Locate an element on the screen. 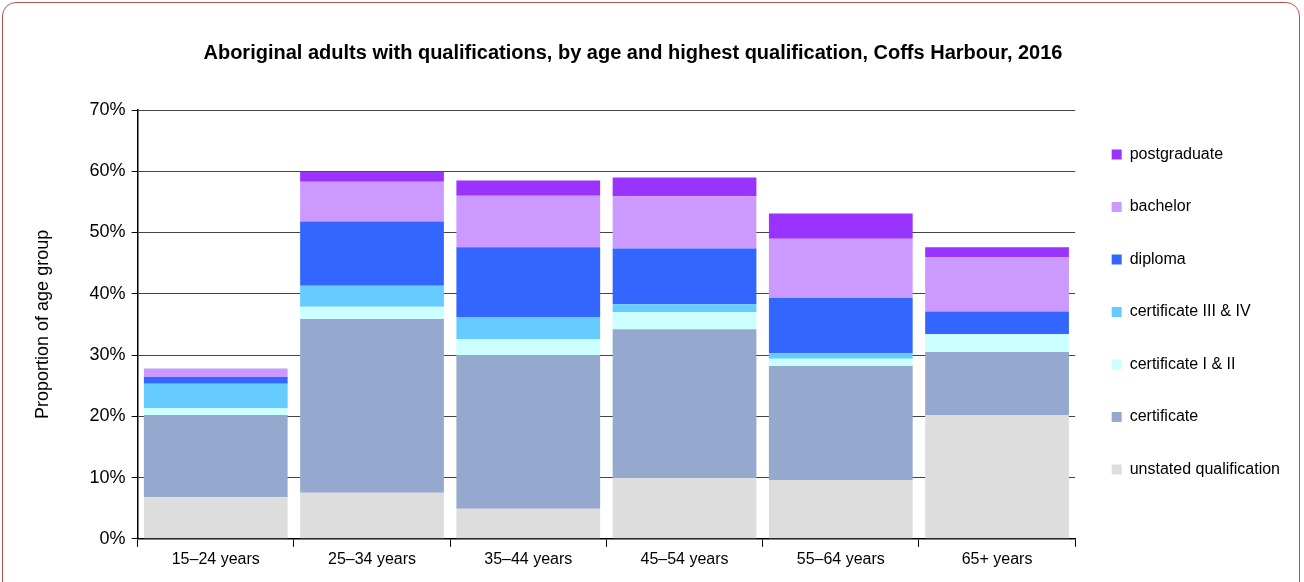 The image size is (1304, 582). x-tick-label: 65+ years is located at coordinates (997, 558).